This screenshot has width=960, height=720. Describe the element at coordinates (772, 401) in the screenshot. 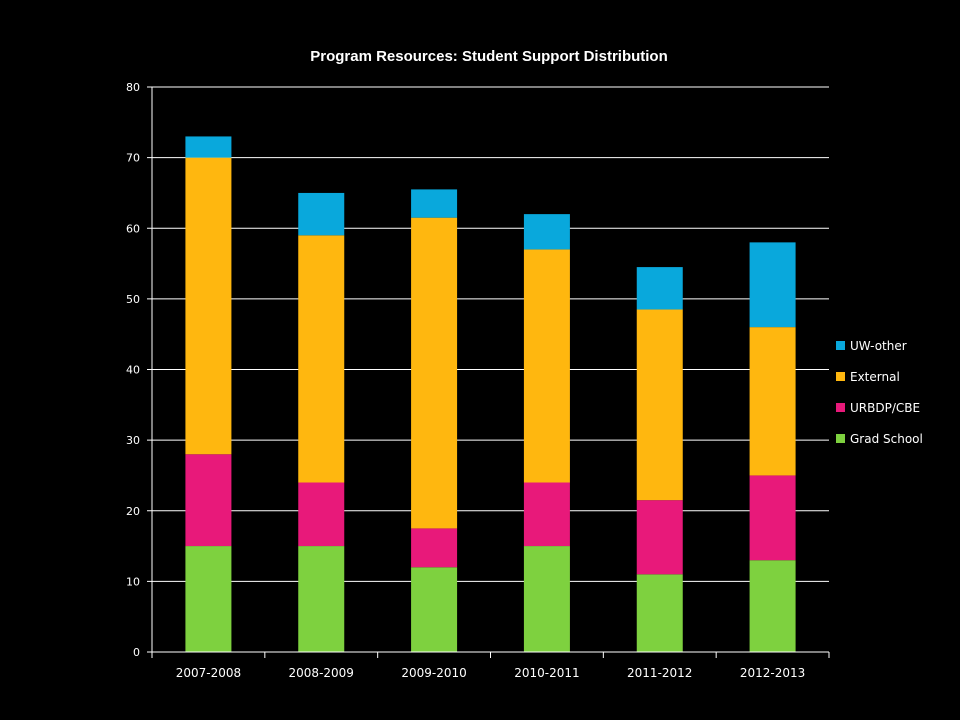

I see `bar-segment-external-2012-2013` at that location.